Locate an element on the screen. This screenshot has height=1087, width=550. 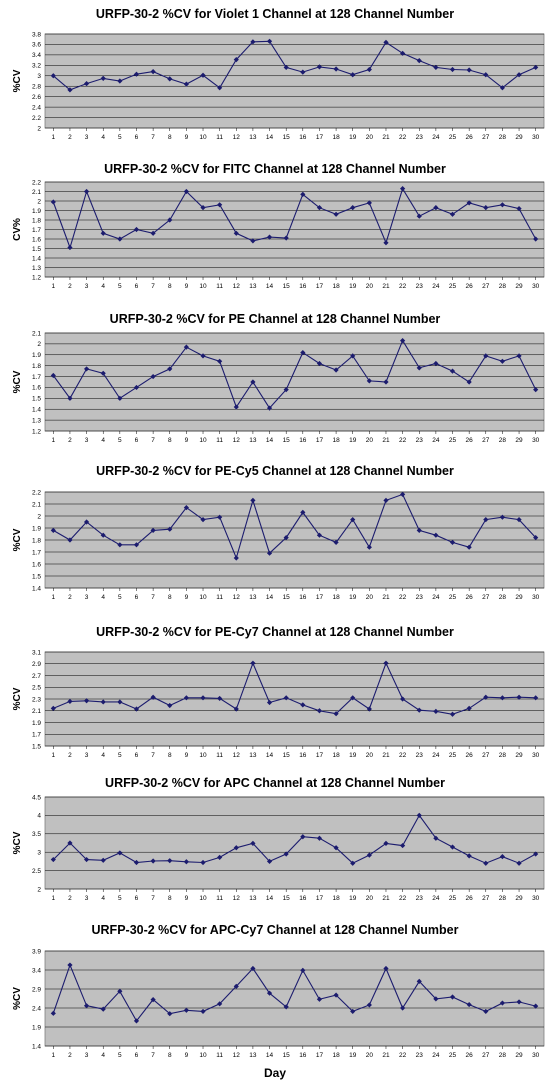
x-tick-label: 24 is located at coordinates (436, 137).